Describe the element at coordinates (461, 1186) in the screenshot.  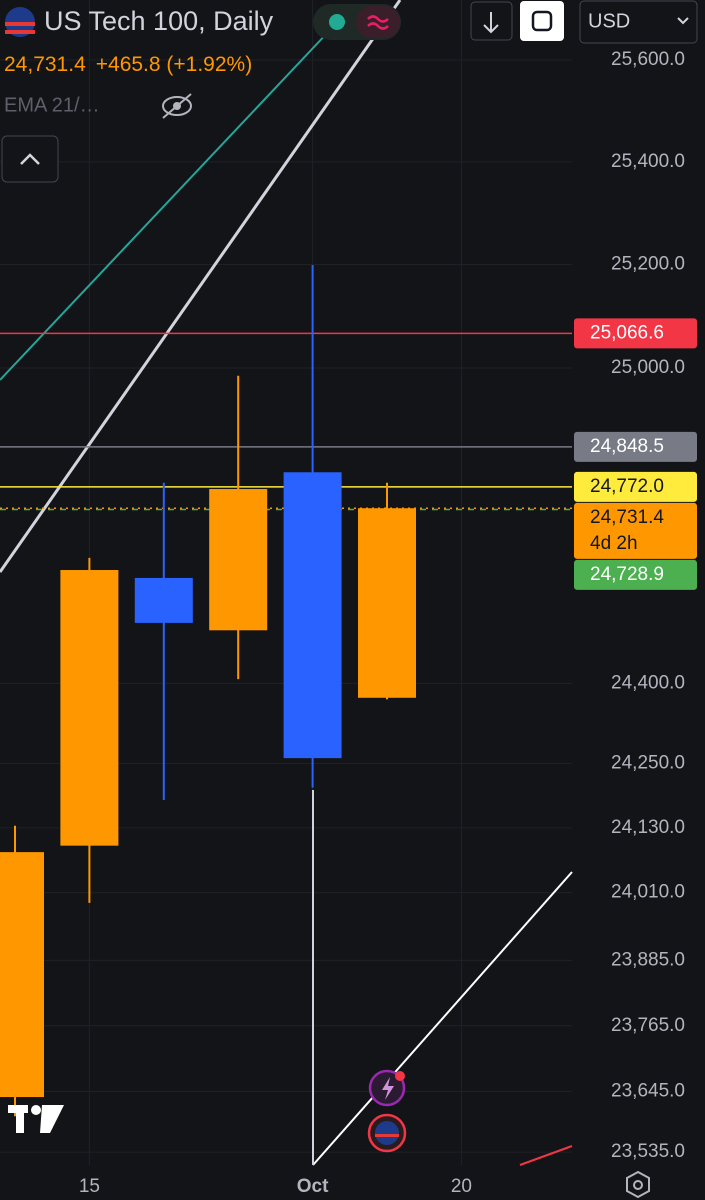
I see `x-tick-label: 20` at that location.